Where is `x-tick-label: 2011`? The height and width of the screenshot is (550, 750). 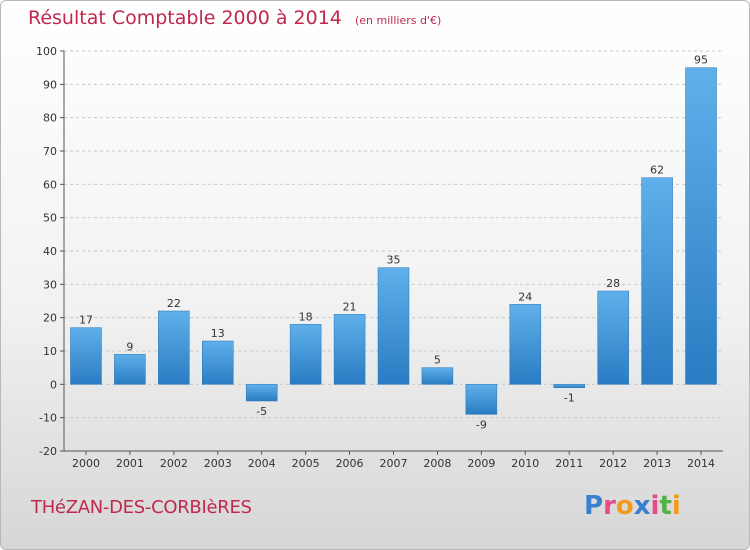 x-tick-label: 2011 is located at coordinates (569, 463).